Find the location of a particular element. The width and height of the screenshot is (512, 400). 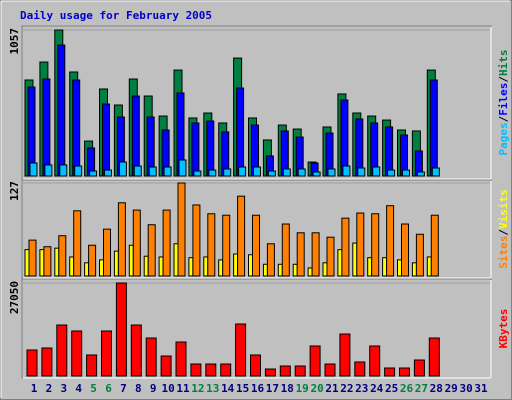

x-tick-label: 14 is located at coordinates (228, 388).